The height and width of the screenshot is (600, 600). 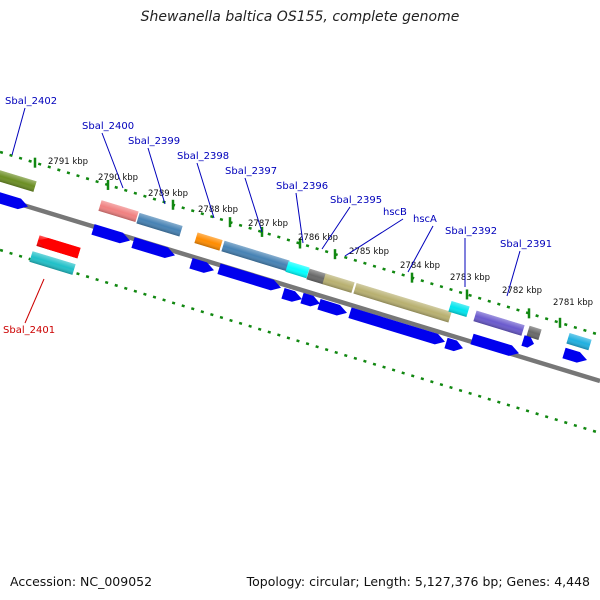 I want to click on tick-label: 2787 kbp, so click(x=268, y=224).